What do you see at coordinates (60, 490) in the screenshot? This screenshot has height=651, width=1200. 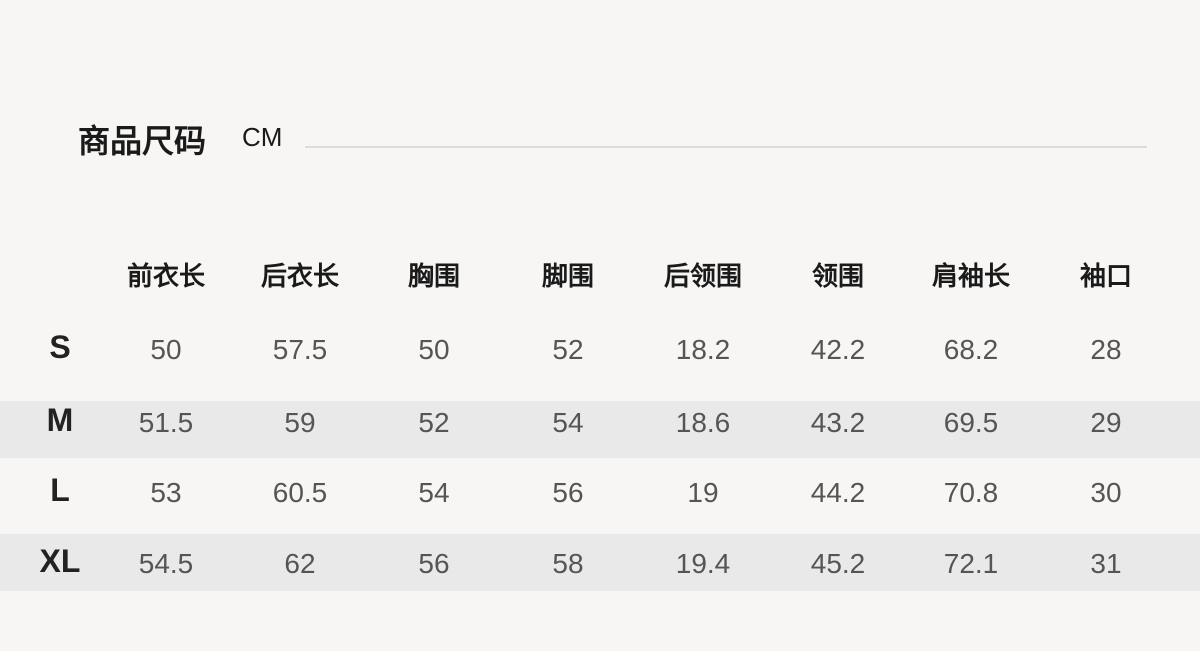 I see `size-label: L` at bounding box center [60, 490].